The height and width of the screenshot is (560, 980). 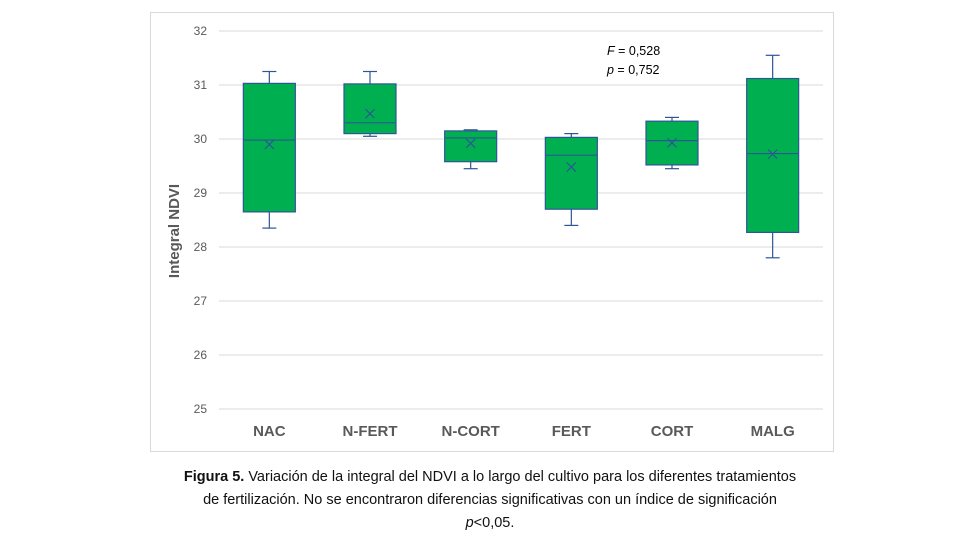 What do you see at coordinates (201, 355) in the screenshot?
I see `y-tick-label: 26` at bounding box center [201, 355].